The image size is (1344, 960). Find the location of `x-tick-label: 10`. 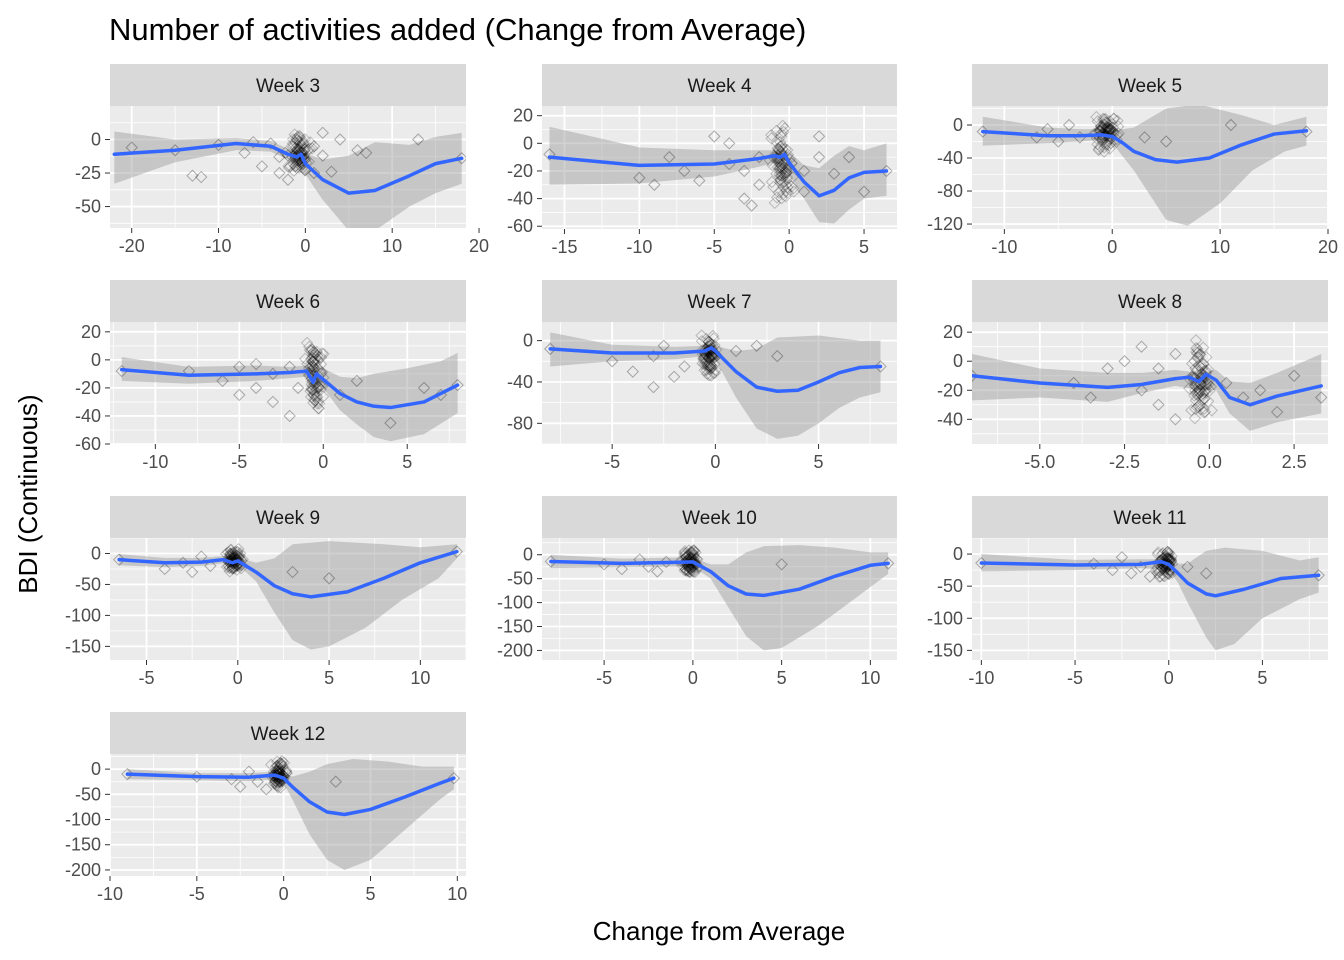

x-tick-label: 10 is located at coordinates (457, 894).